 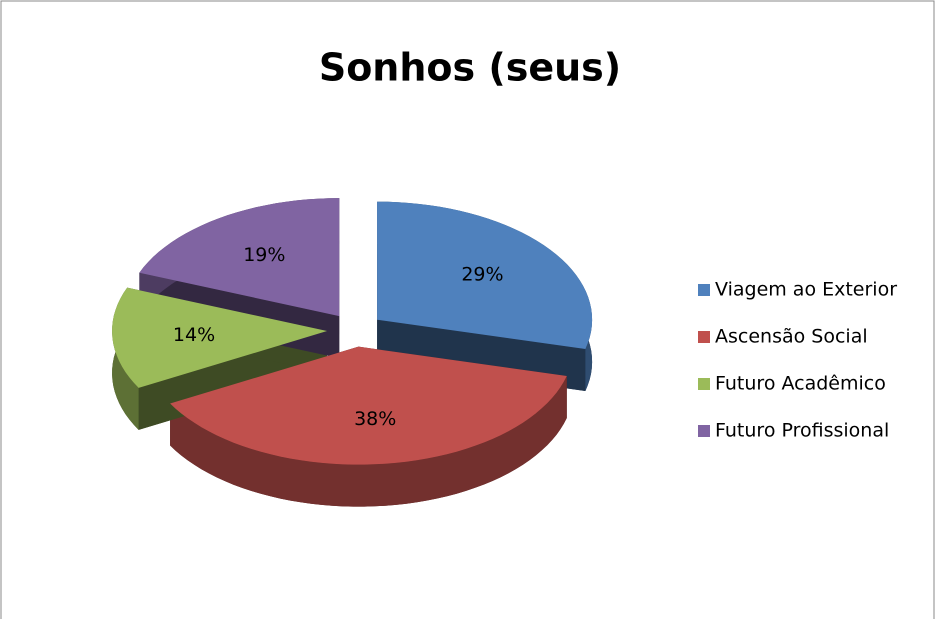 I want to click on data-label: 19%, so click(x=264, y=255).